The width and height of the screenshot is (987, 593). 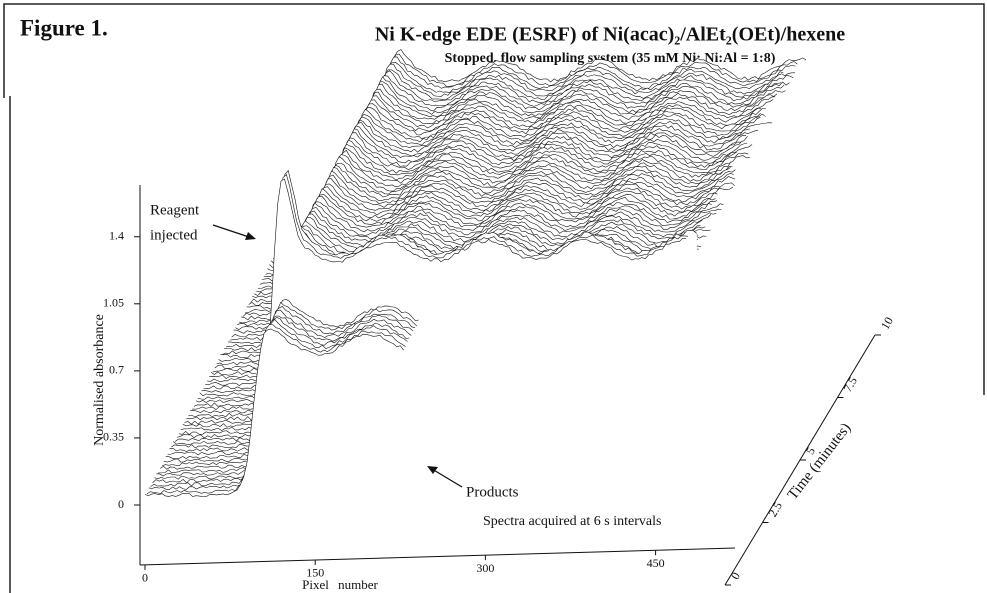 What do you see at coordinates (572, 521) in the screenshot?
I see `annotation: Spectra acquired at 6 s intervals` at bounding box center [572, 521].